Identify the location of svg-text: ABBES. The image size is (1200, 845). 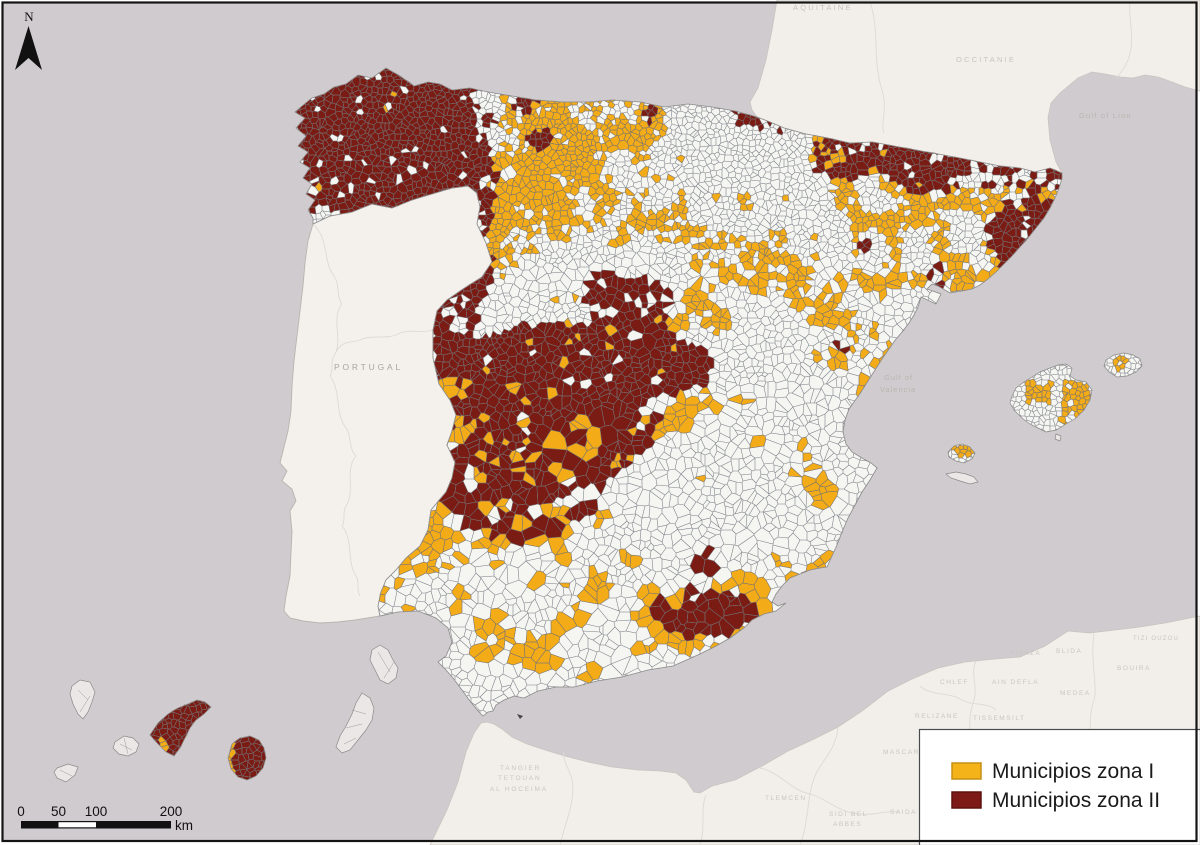
(847, 824).